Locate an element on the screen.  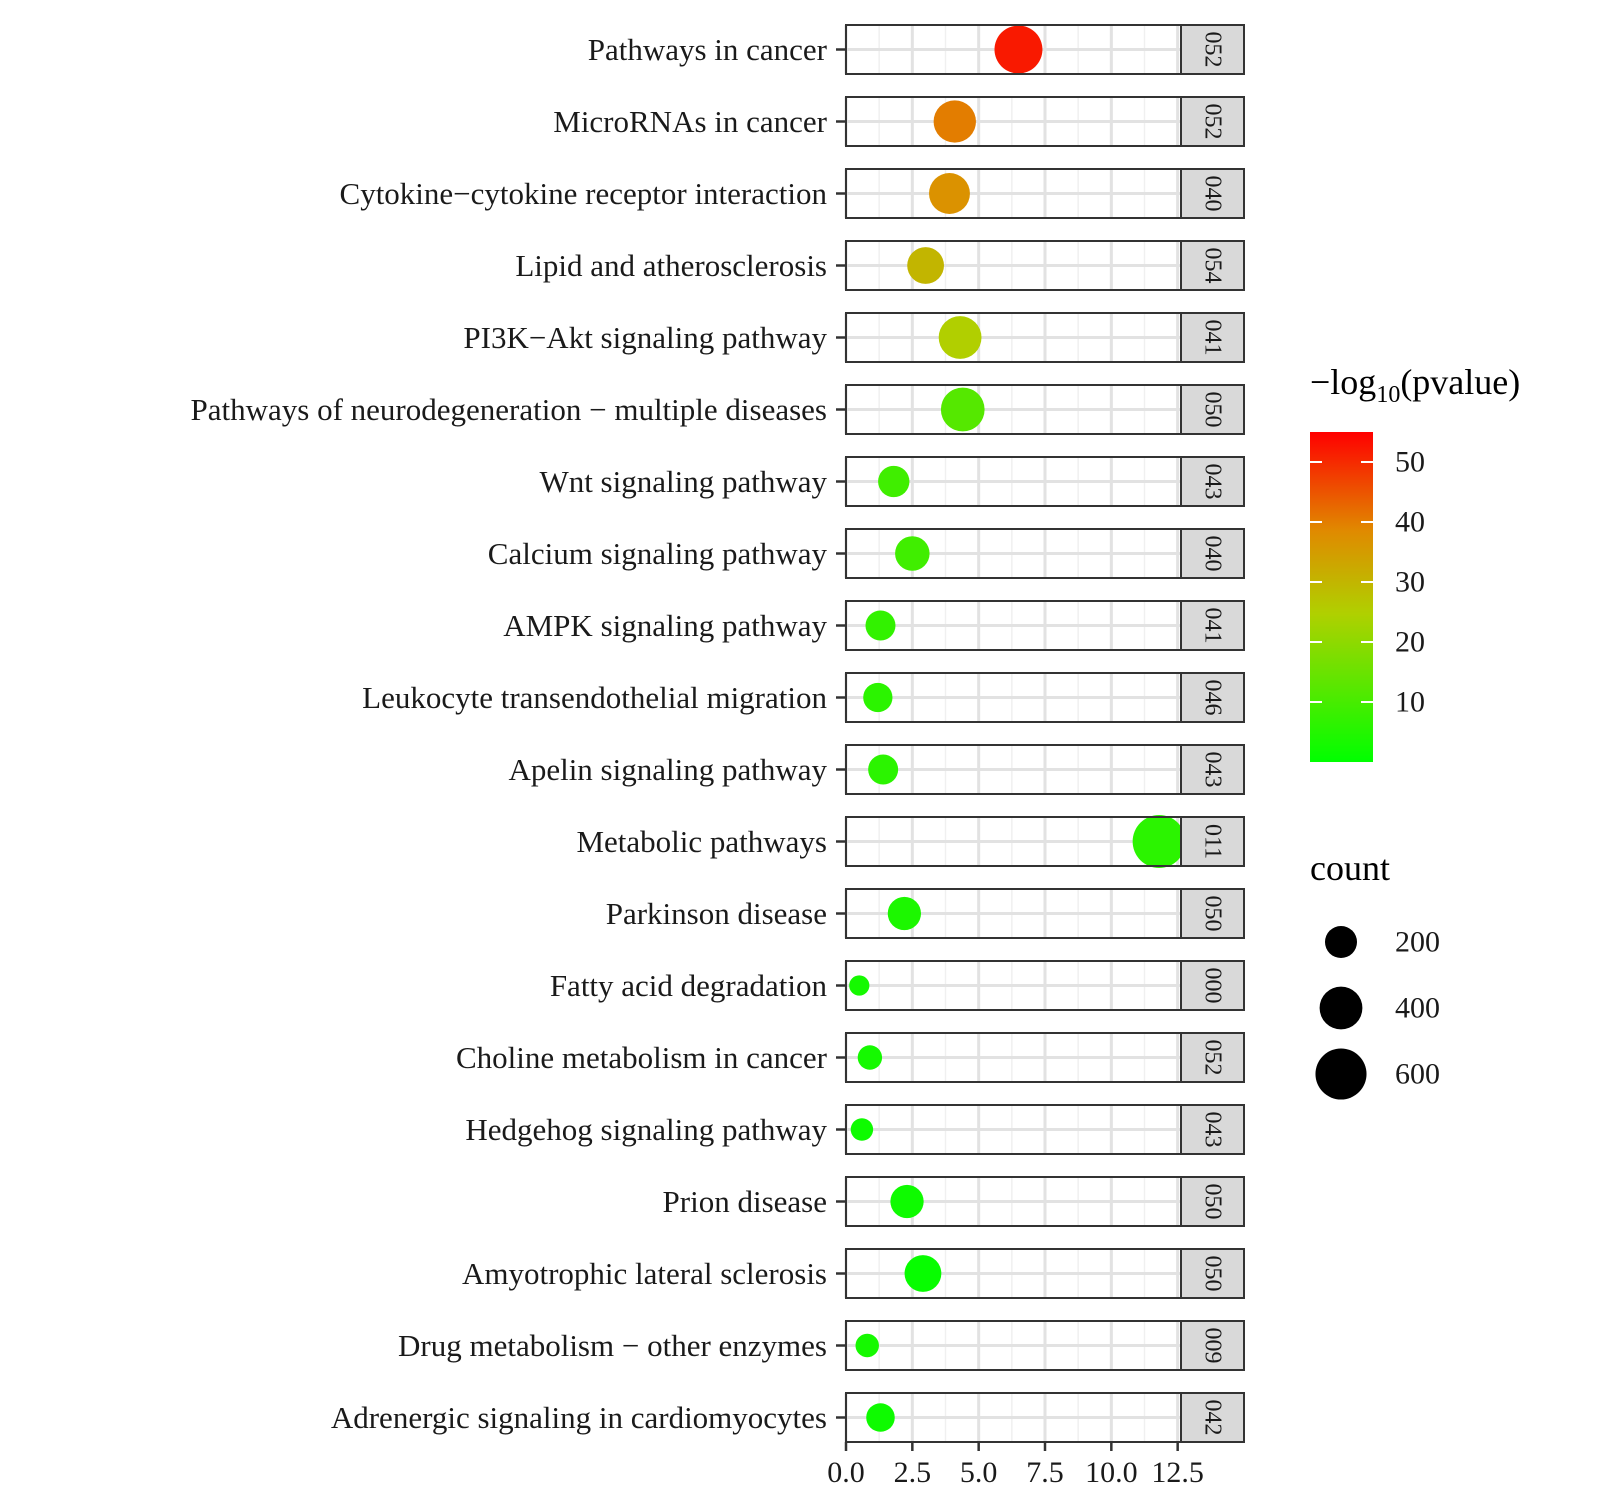
x-tick-label: 5.0 is located at coordinates (979, 1472).